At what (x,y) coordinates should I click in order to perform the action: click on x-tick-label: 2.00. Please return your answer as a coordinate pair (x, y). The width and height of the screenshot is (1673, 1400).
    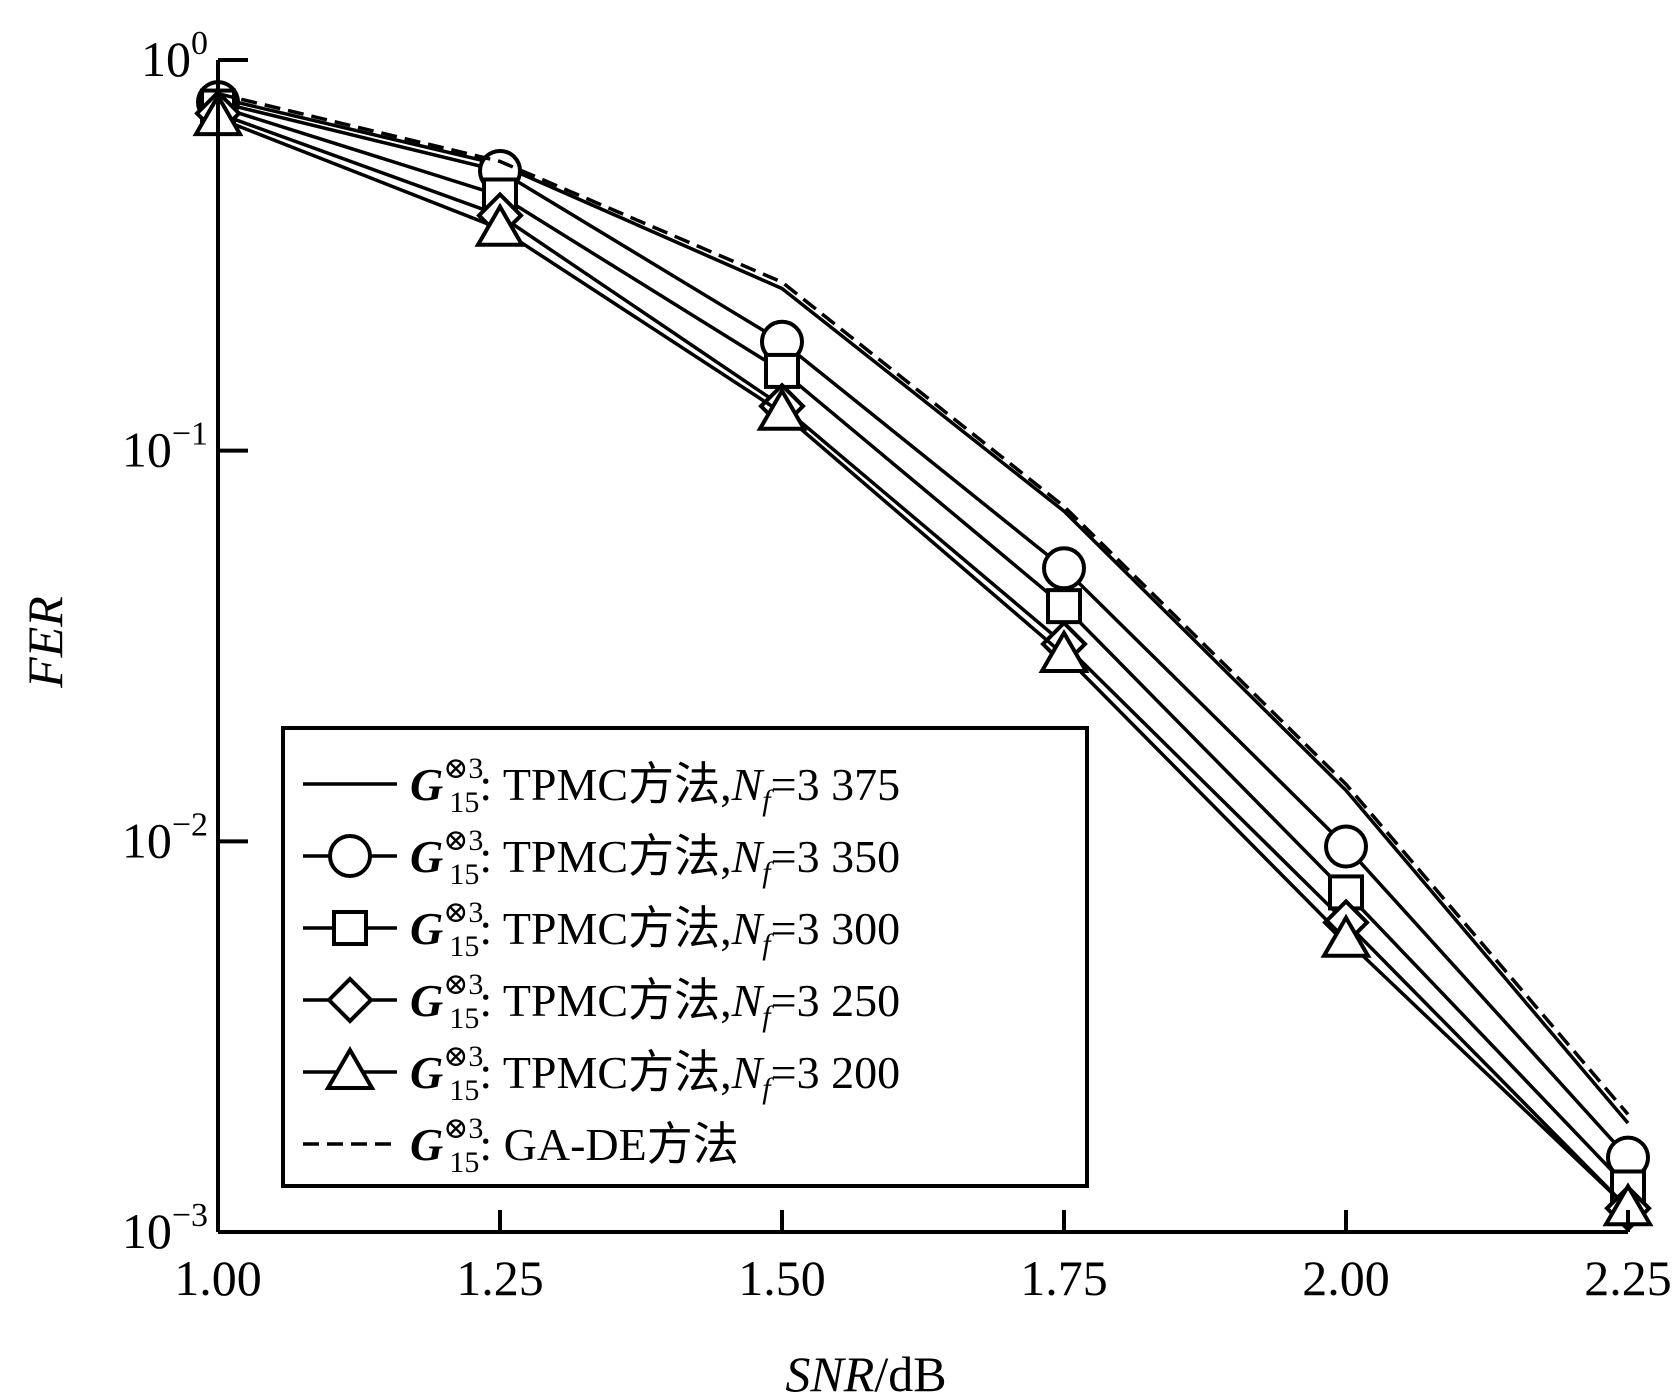
    Looking at the image, I should click on (1346, 1278).